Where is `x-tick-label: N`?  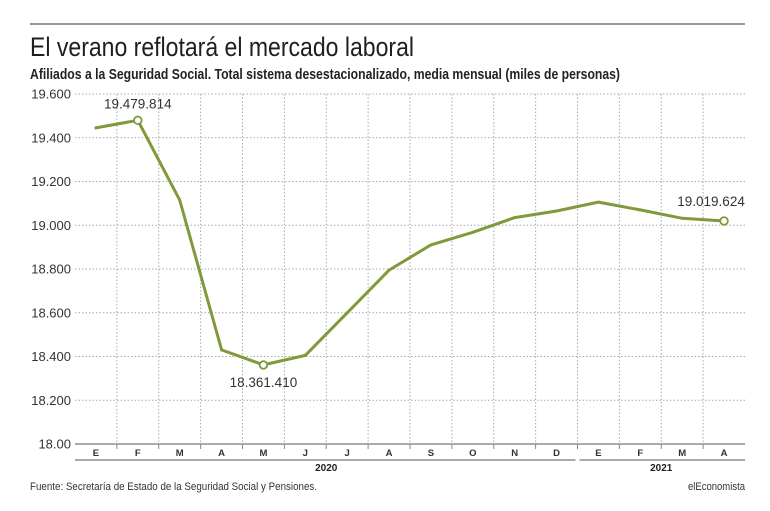 x-tick-label: N is located at coordinates (514, 453).